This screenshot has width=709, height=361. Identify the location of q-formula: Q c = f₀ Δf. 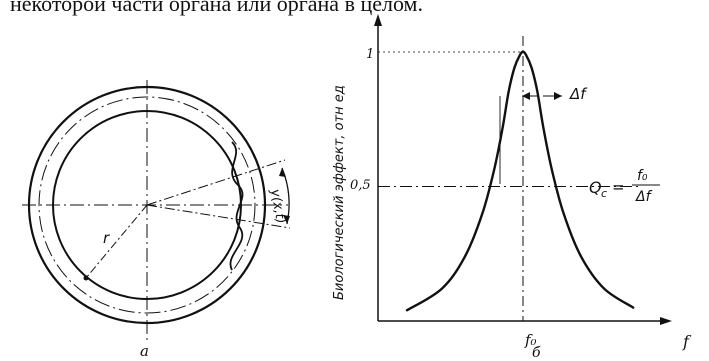
(624, 186).